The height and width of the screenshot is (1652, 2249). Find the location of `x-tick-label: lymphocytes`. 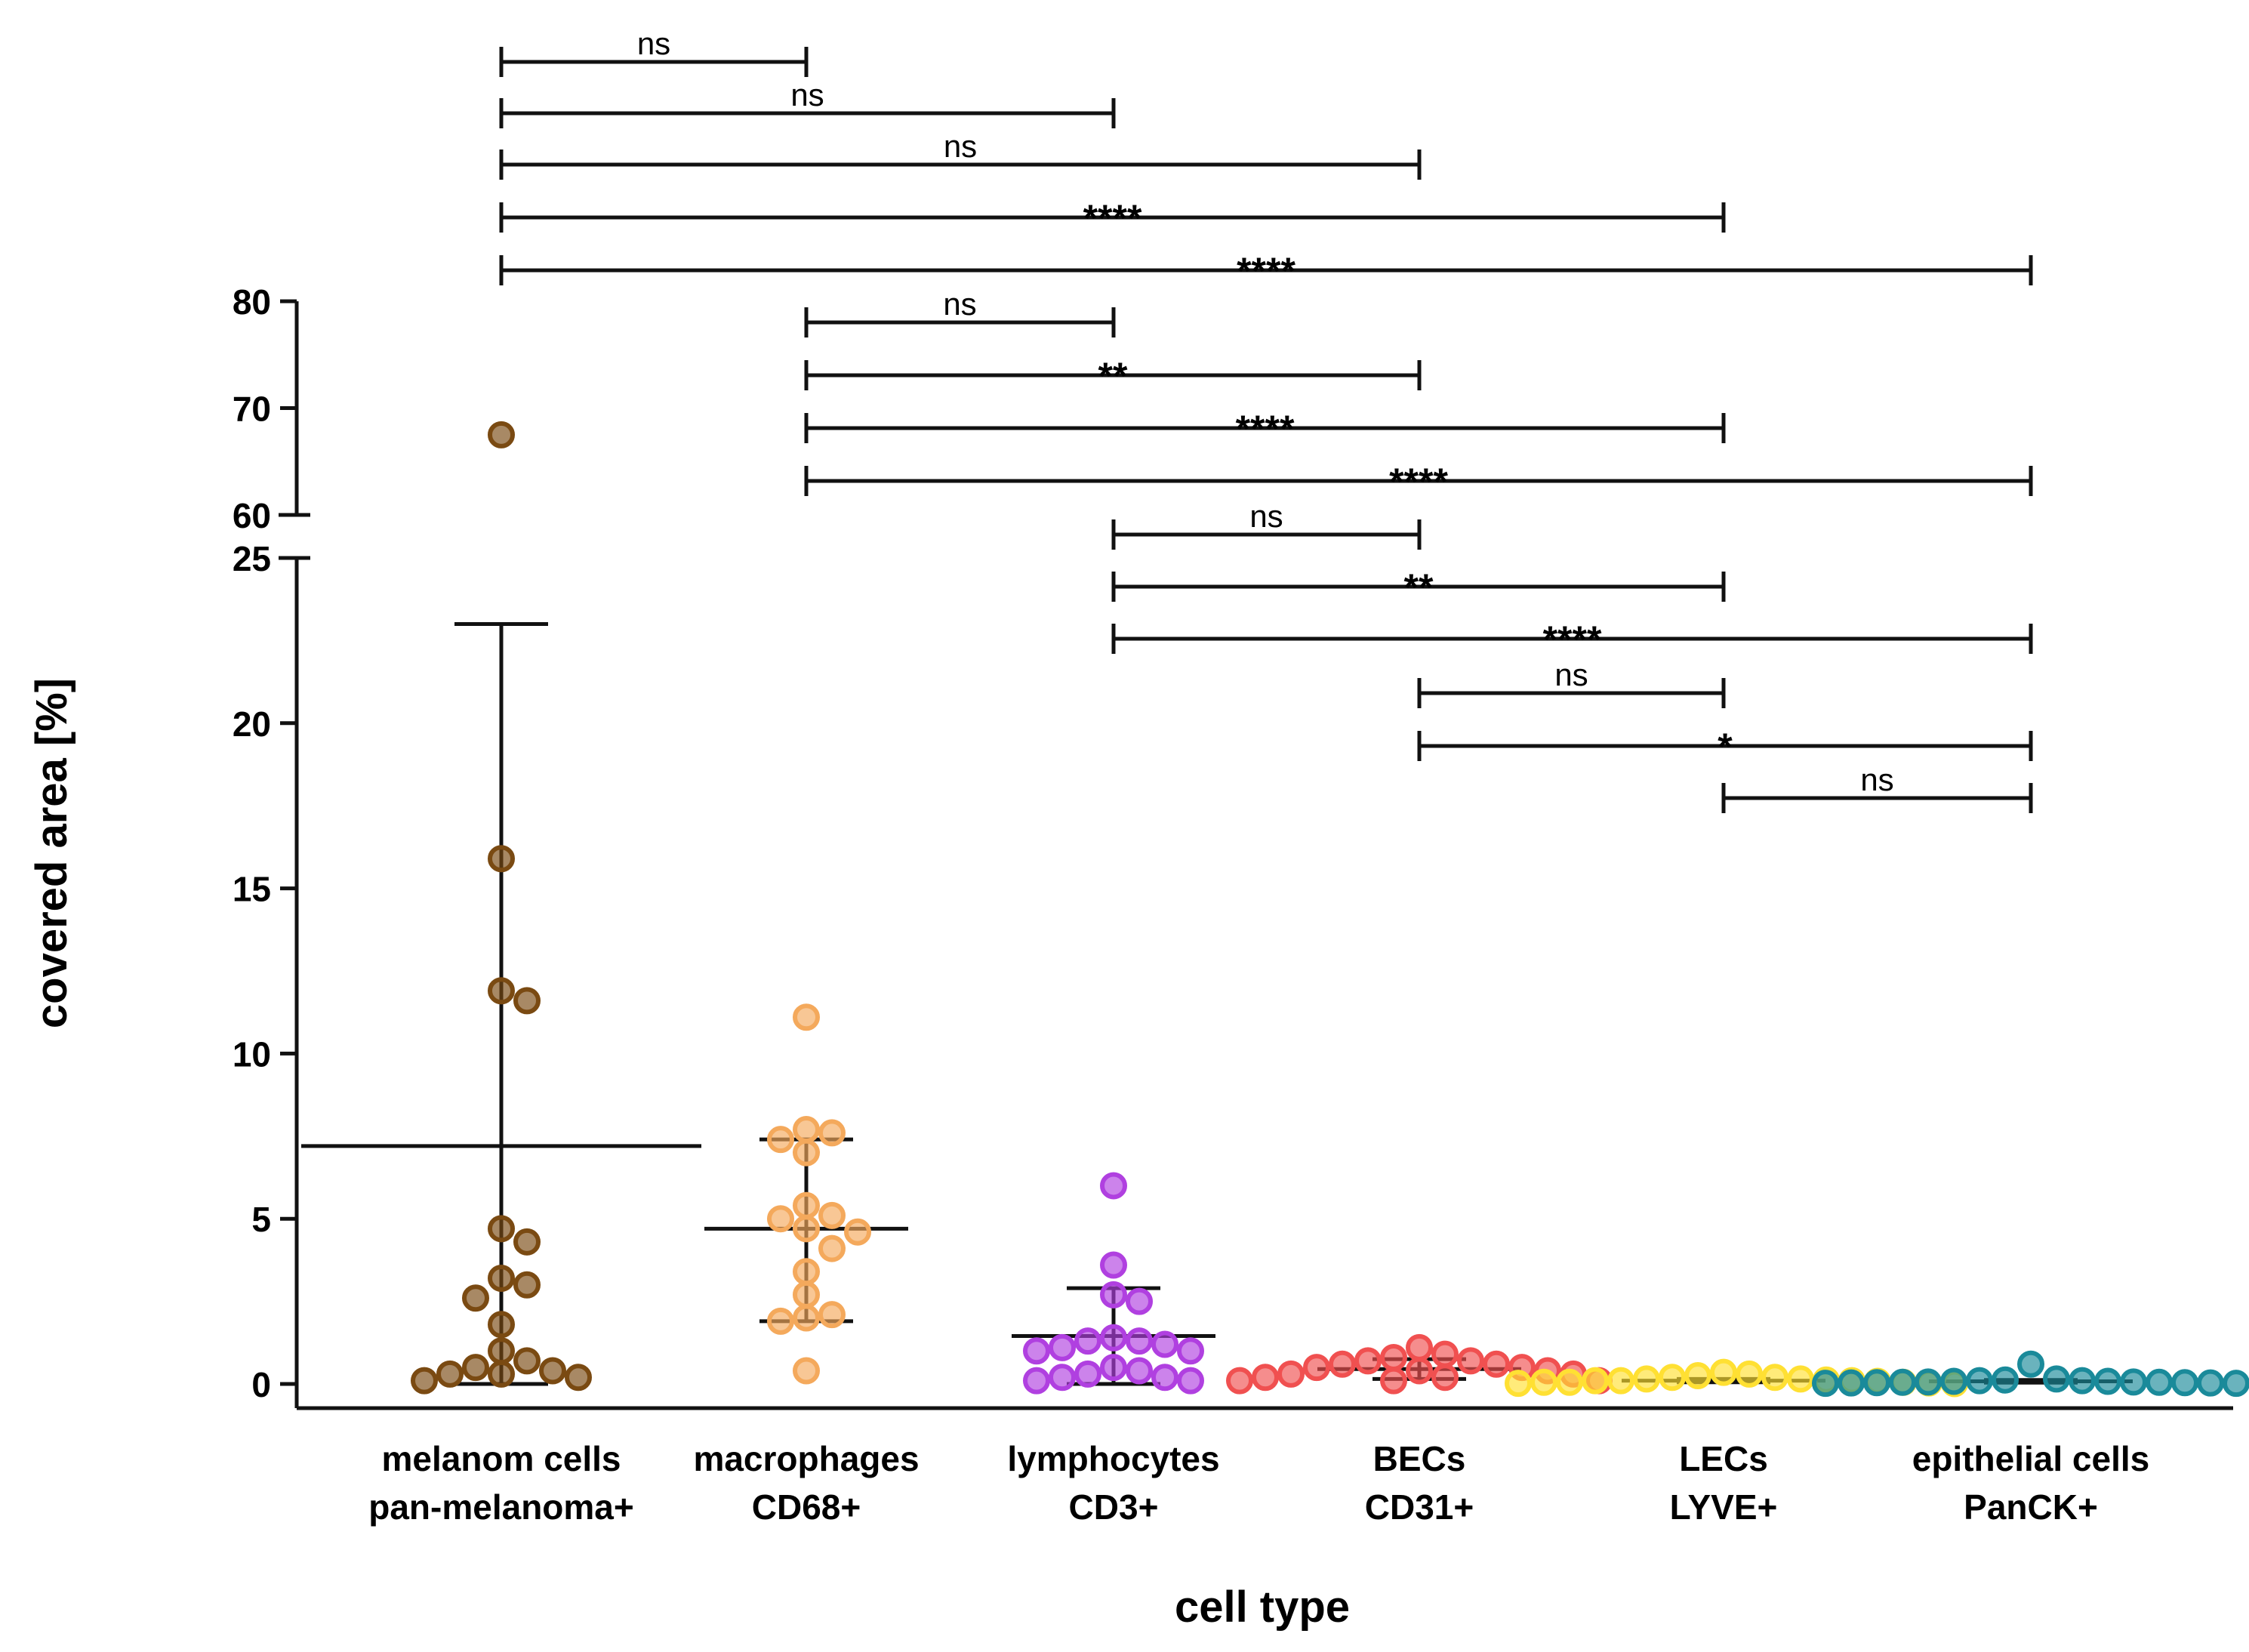

x-tick-label: lymphocytes is located at coordinates (1113, 1459).